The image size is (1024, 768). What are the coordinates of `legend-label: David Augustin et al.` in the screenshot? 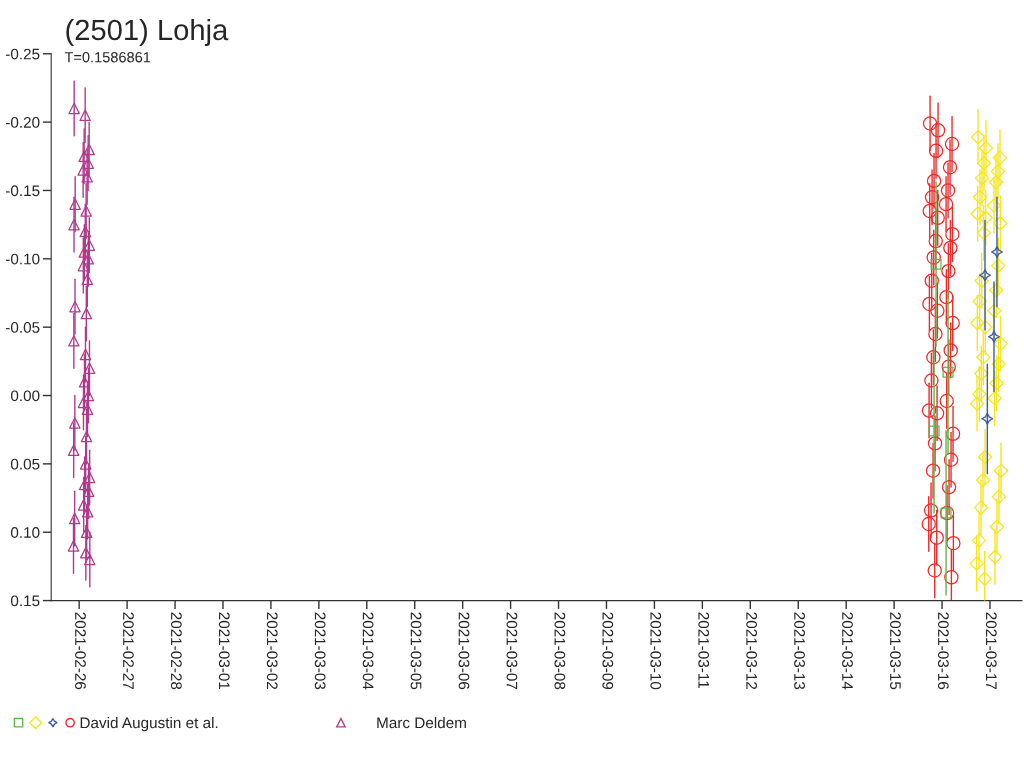 It's located at (149, 724).